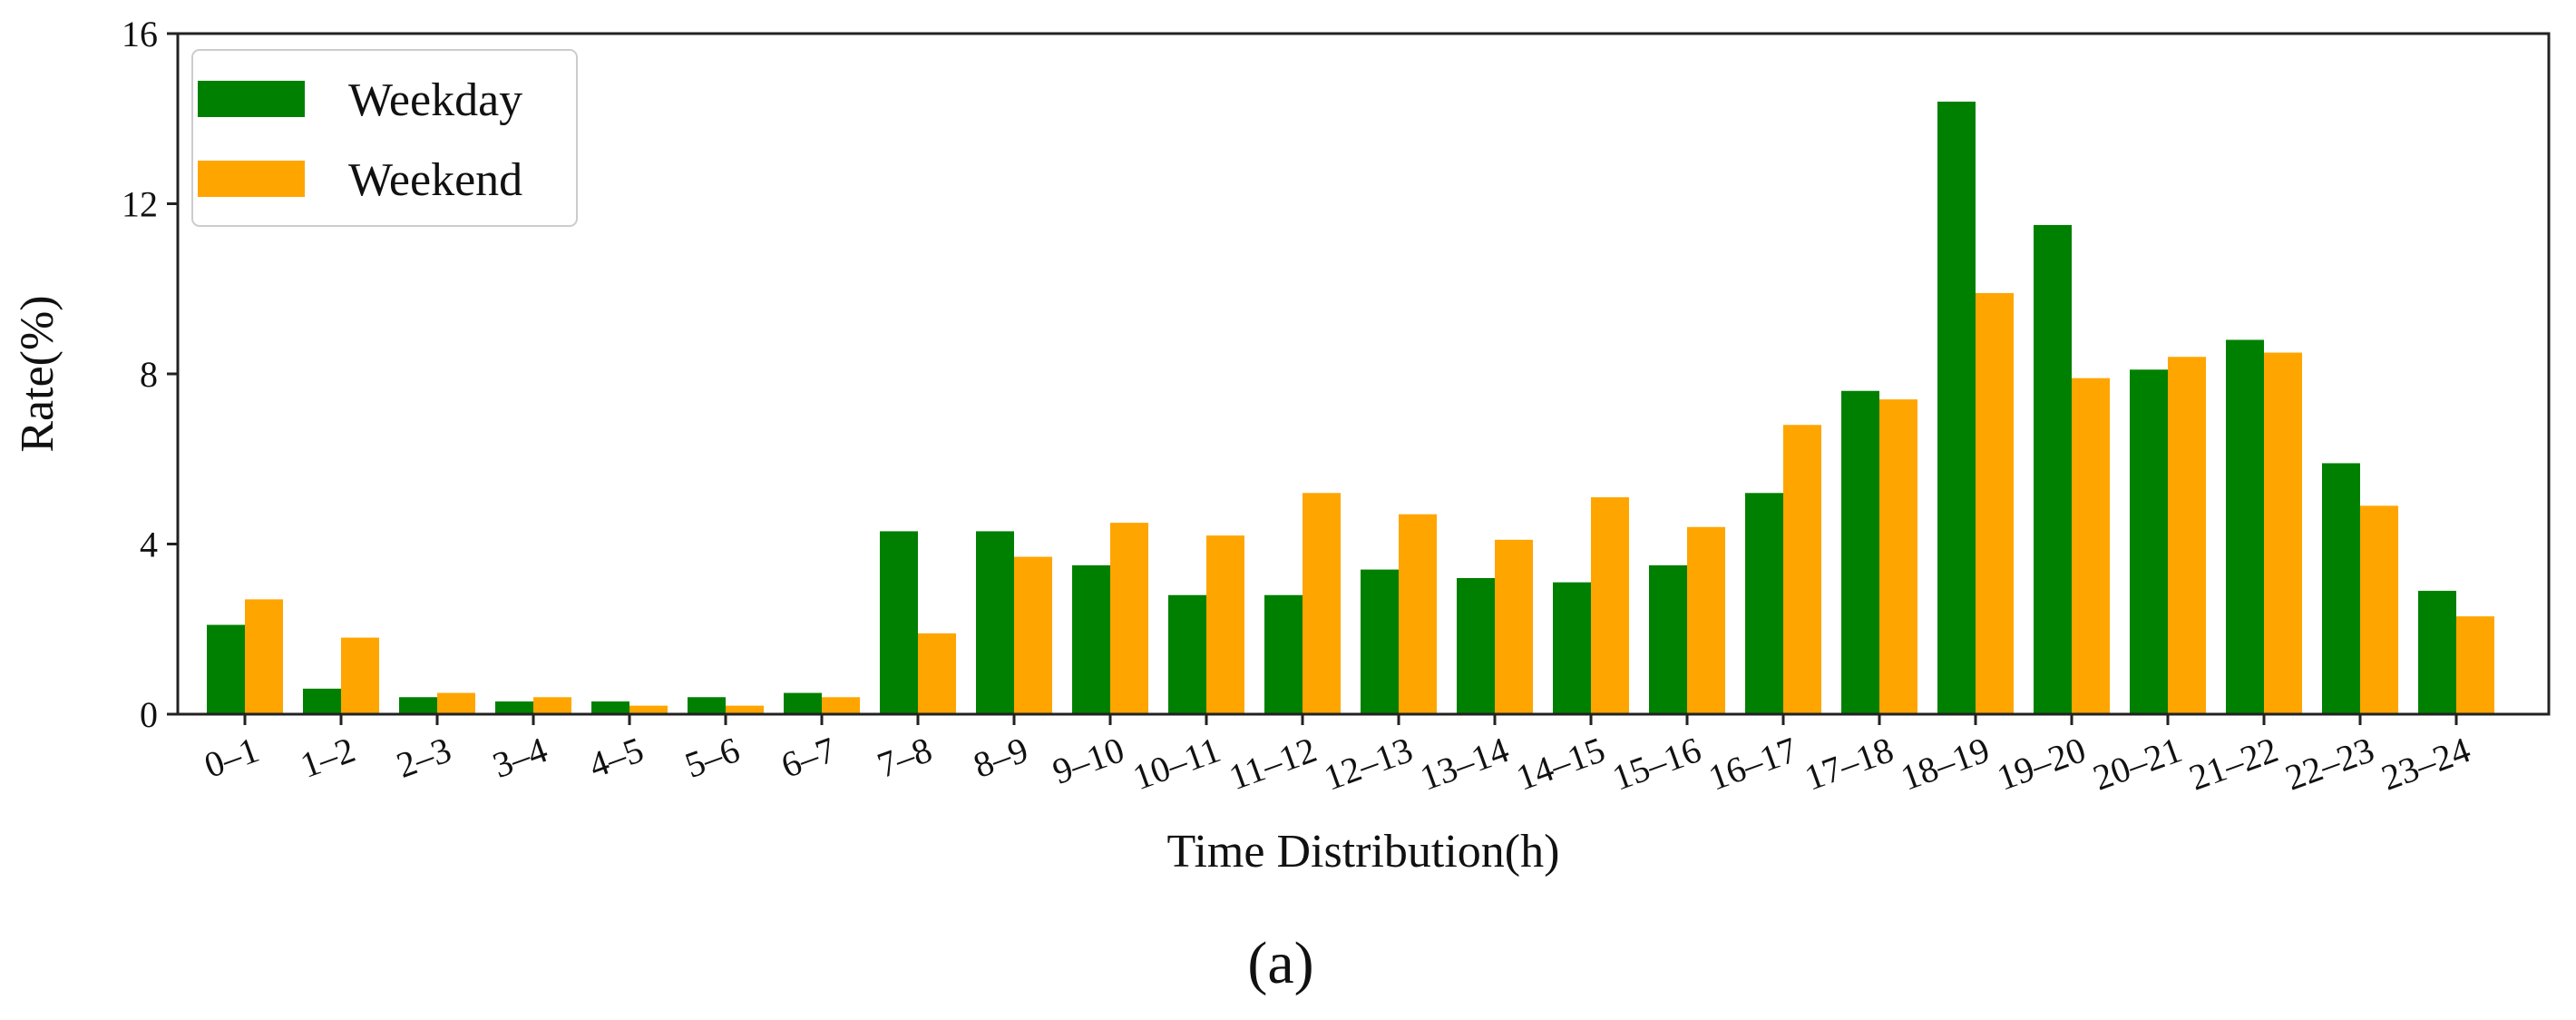 The height and width of the screenshot is (1020, 2576). What do you see at coordinates (1280, 963) in the screenshot?
I see `figure-caption: (a)` at bounding box center [1280, 963].